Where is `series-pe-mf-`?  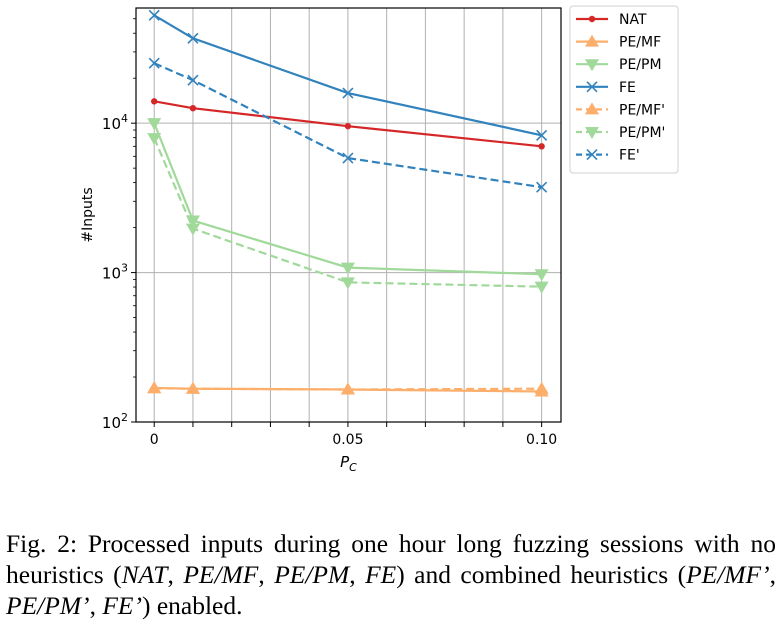
series-pe-mf- is located at coordinates (348, 388).